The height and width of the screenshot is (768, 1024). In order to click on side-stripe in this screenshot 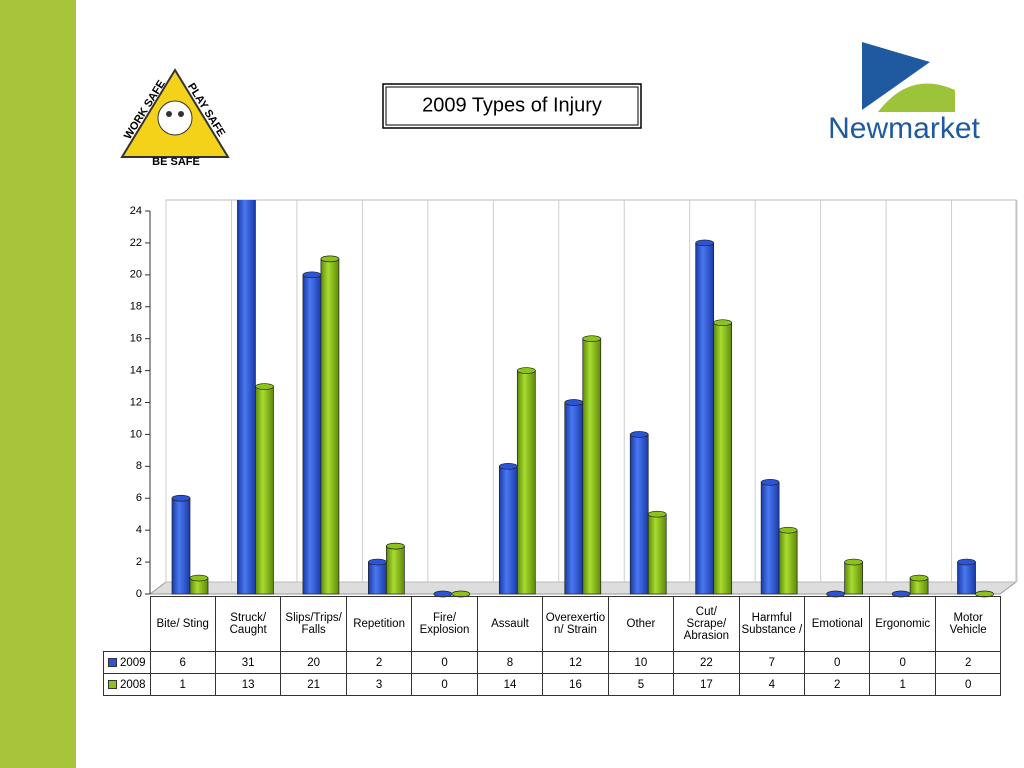, I will do `click(38, 384)`.